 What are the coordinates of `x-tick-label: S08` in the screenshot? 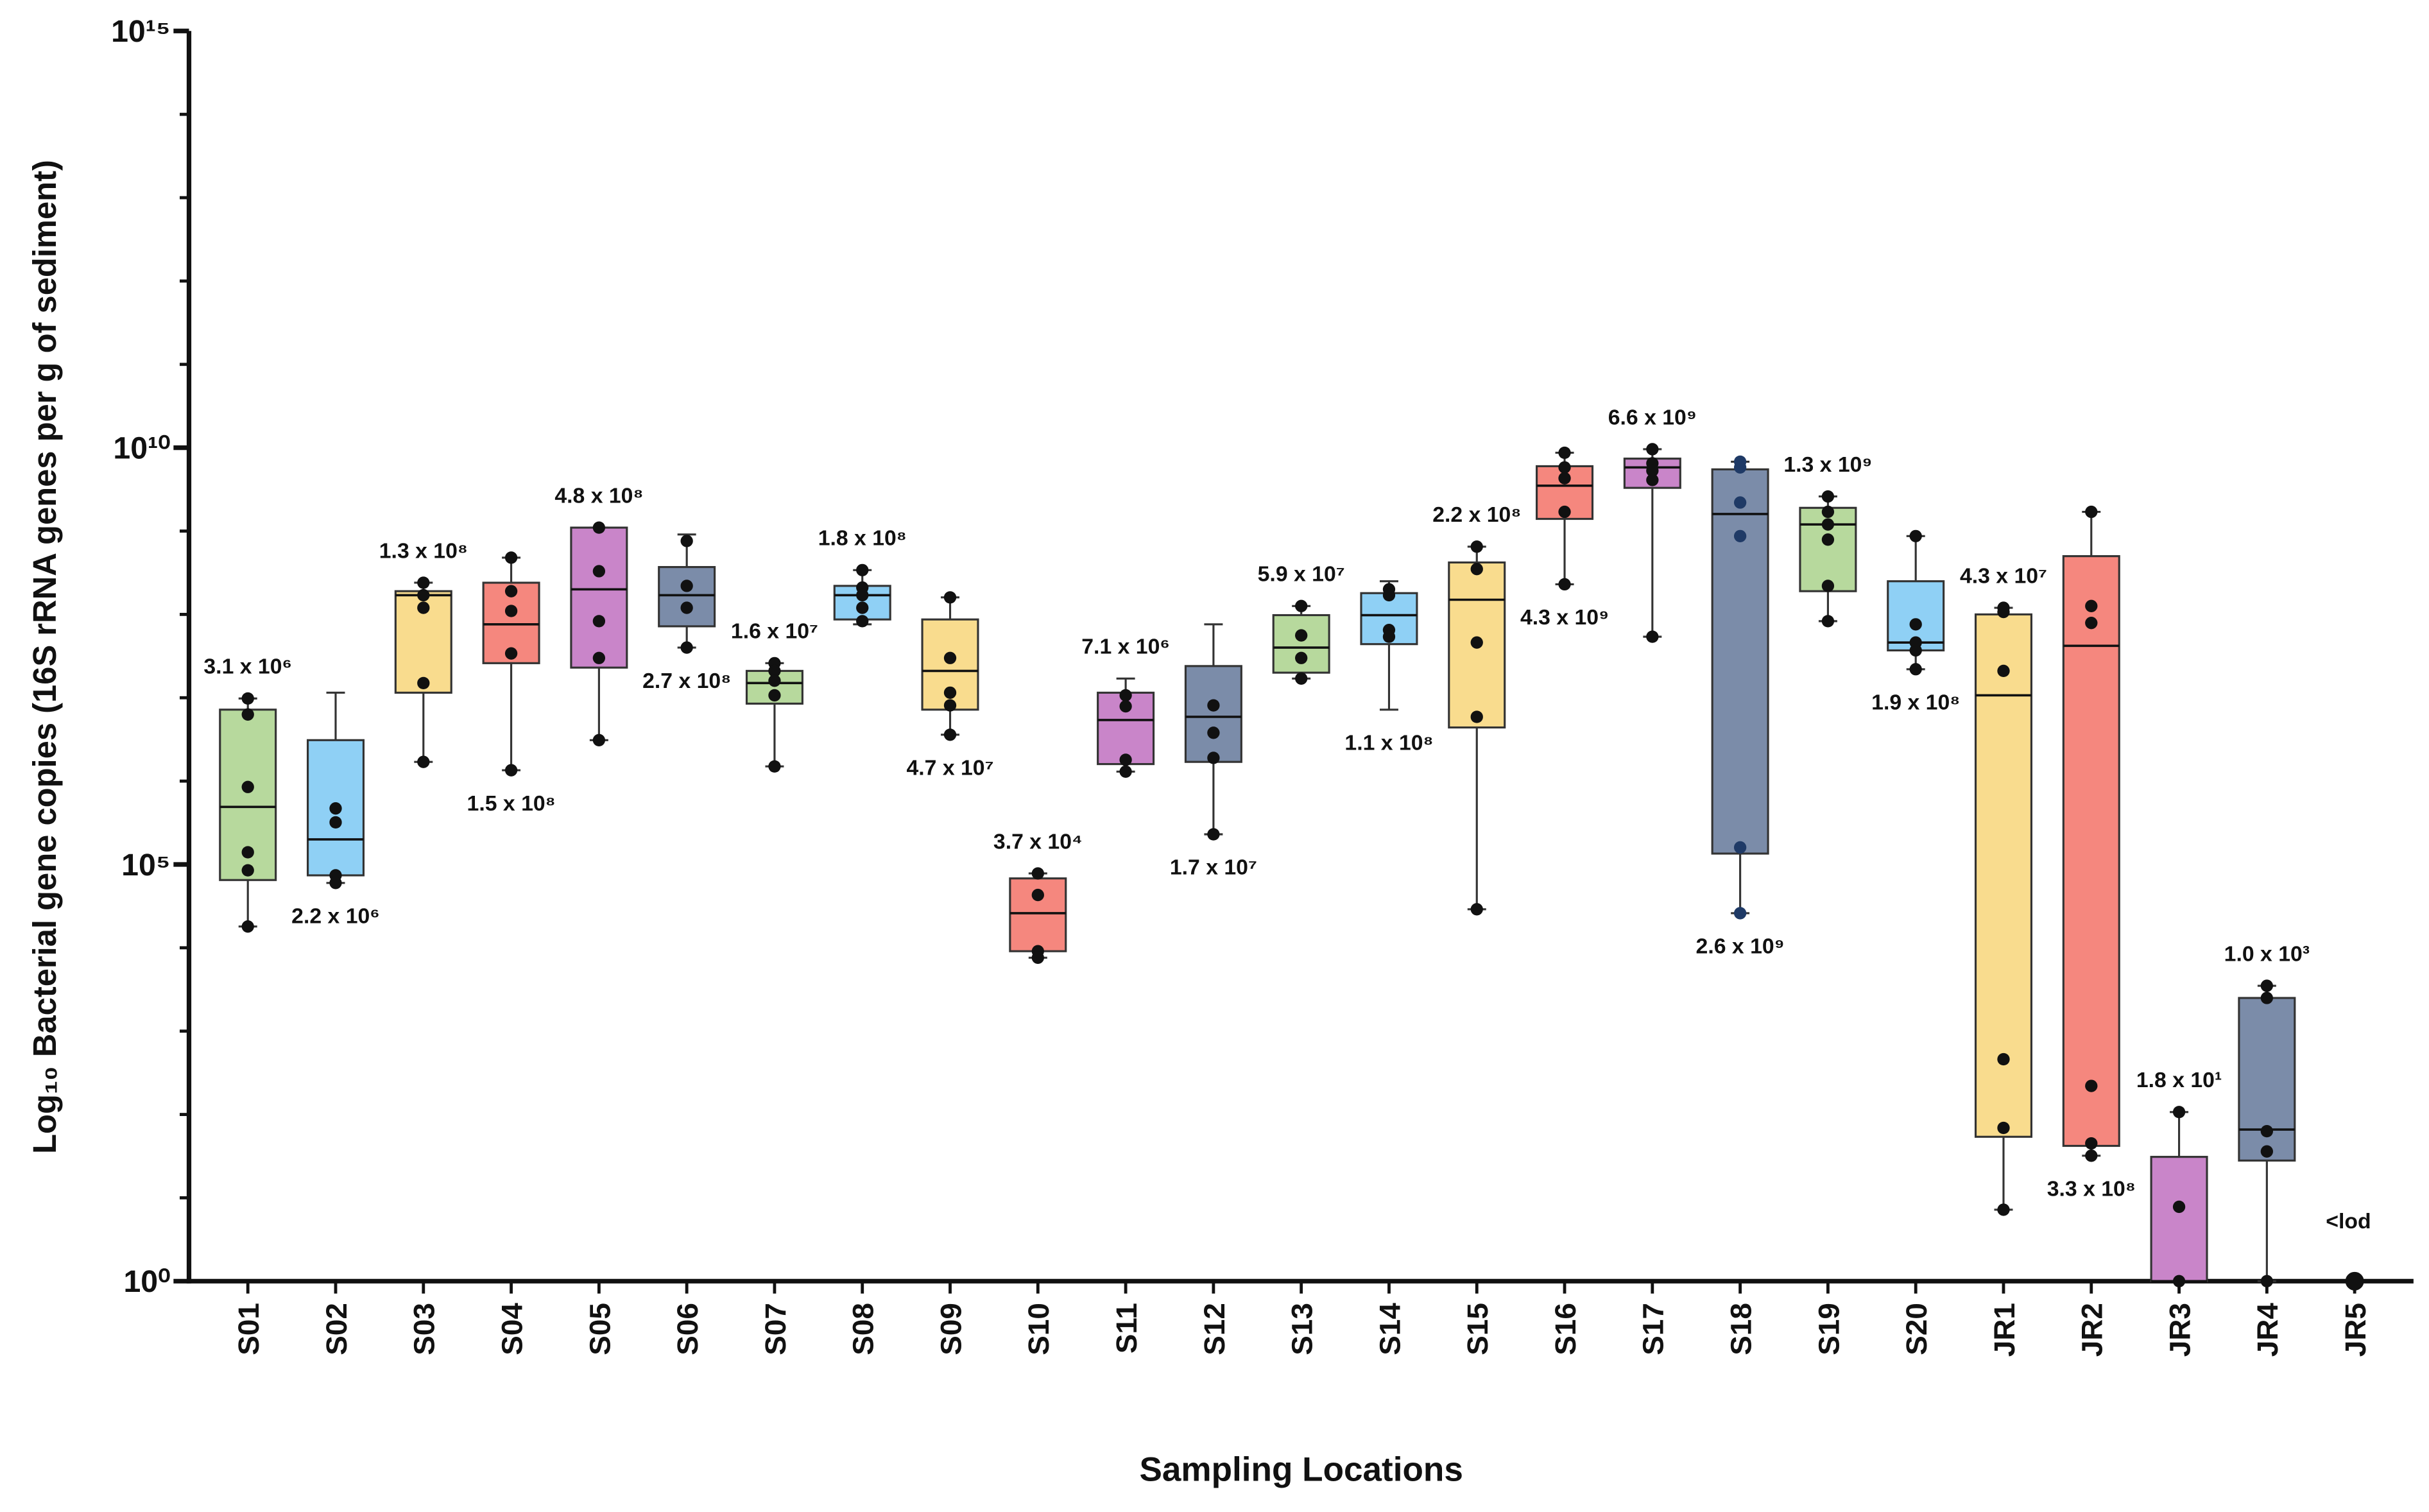 It's located at (863, 1329).